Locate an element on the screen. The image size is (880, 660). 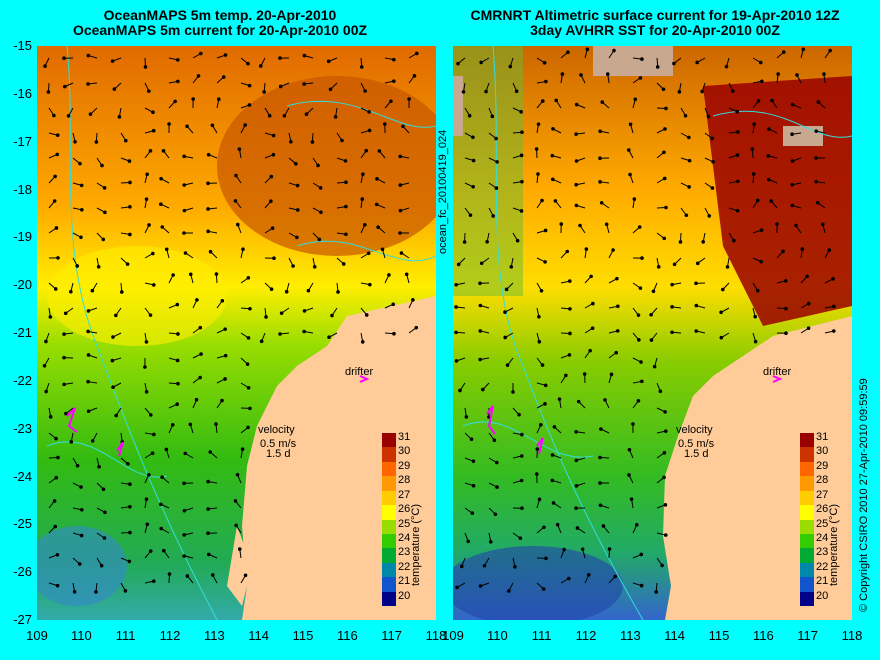
colorbar-tick-label: 27 is located at coordinates (822, 494).